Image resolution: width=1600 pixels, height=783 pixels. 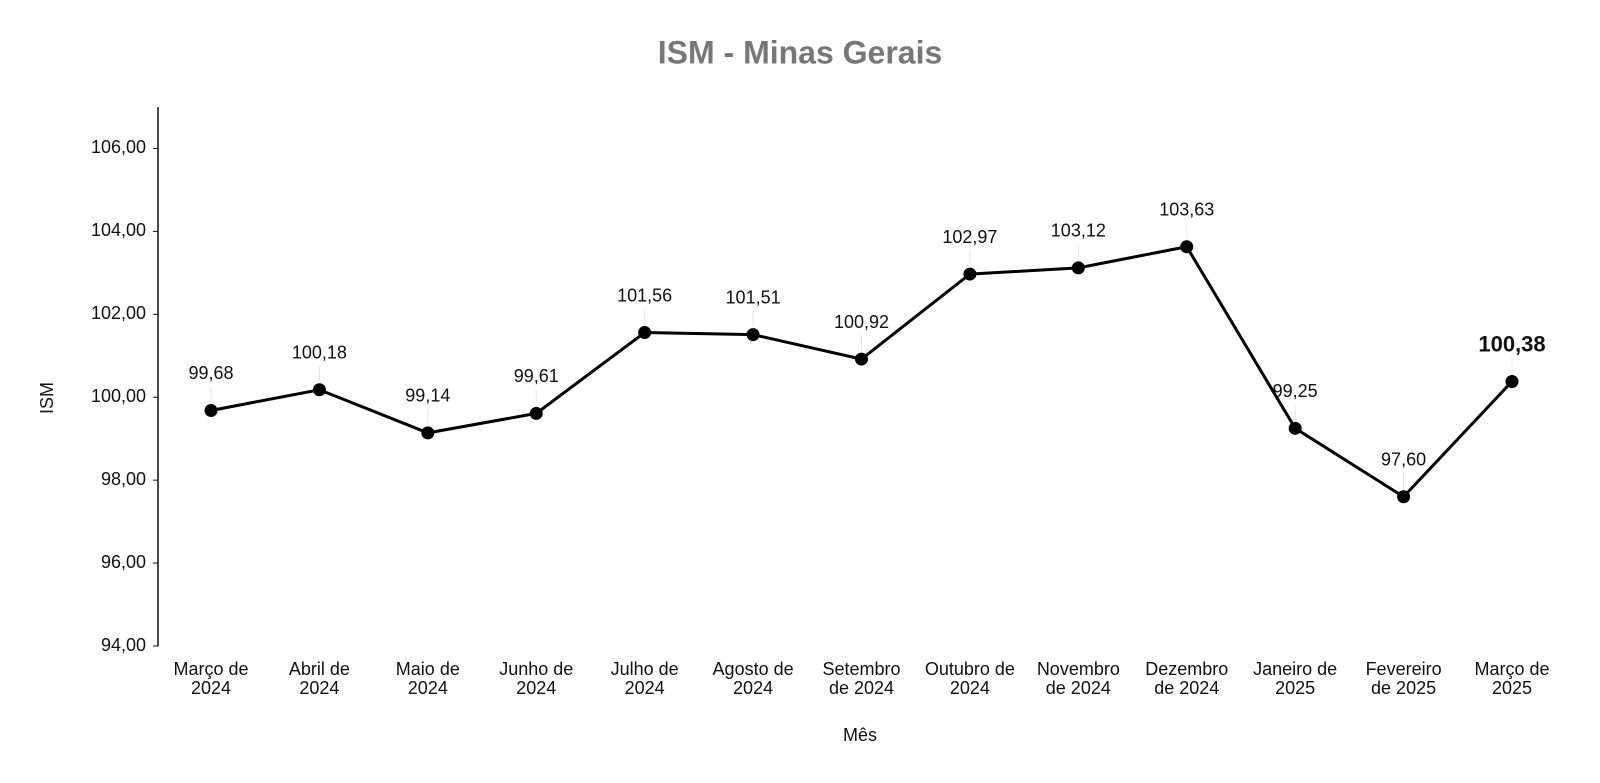 What do you see at coordinates (123, 645) in the screenshot?
I see `y-tick-label: 94,00` at bounding box center [123, 645].